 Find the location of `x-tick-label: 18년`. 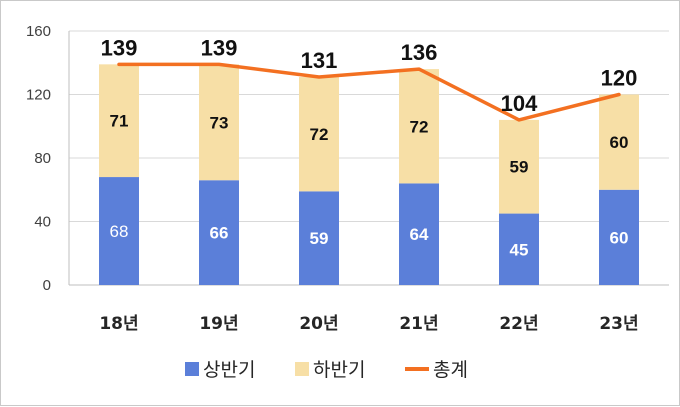

x-tick-label: 18년 is located at coordinates (118, 324).